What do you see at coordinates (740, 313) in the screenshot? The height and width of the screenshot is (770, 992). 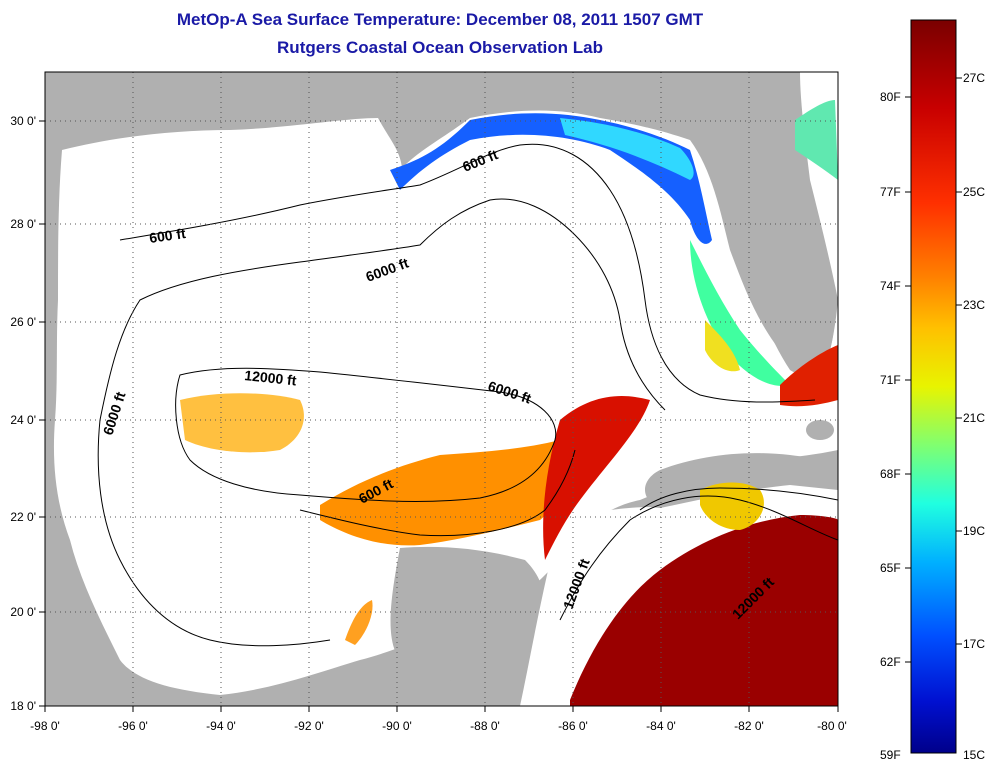 I see `sst-florida-west-shelf` at bounding box center [740, 313].